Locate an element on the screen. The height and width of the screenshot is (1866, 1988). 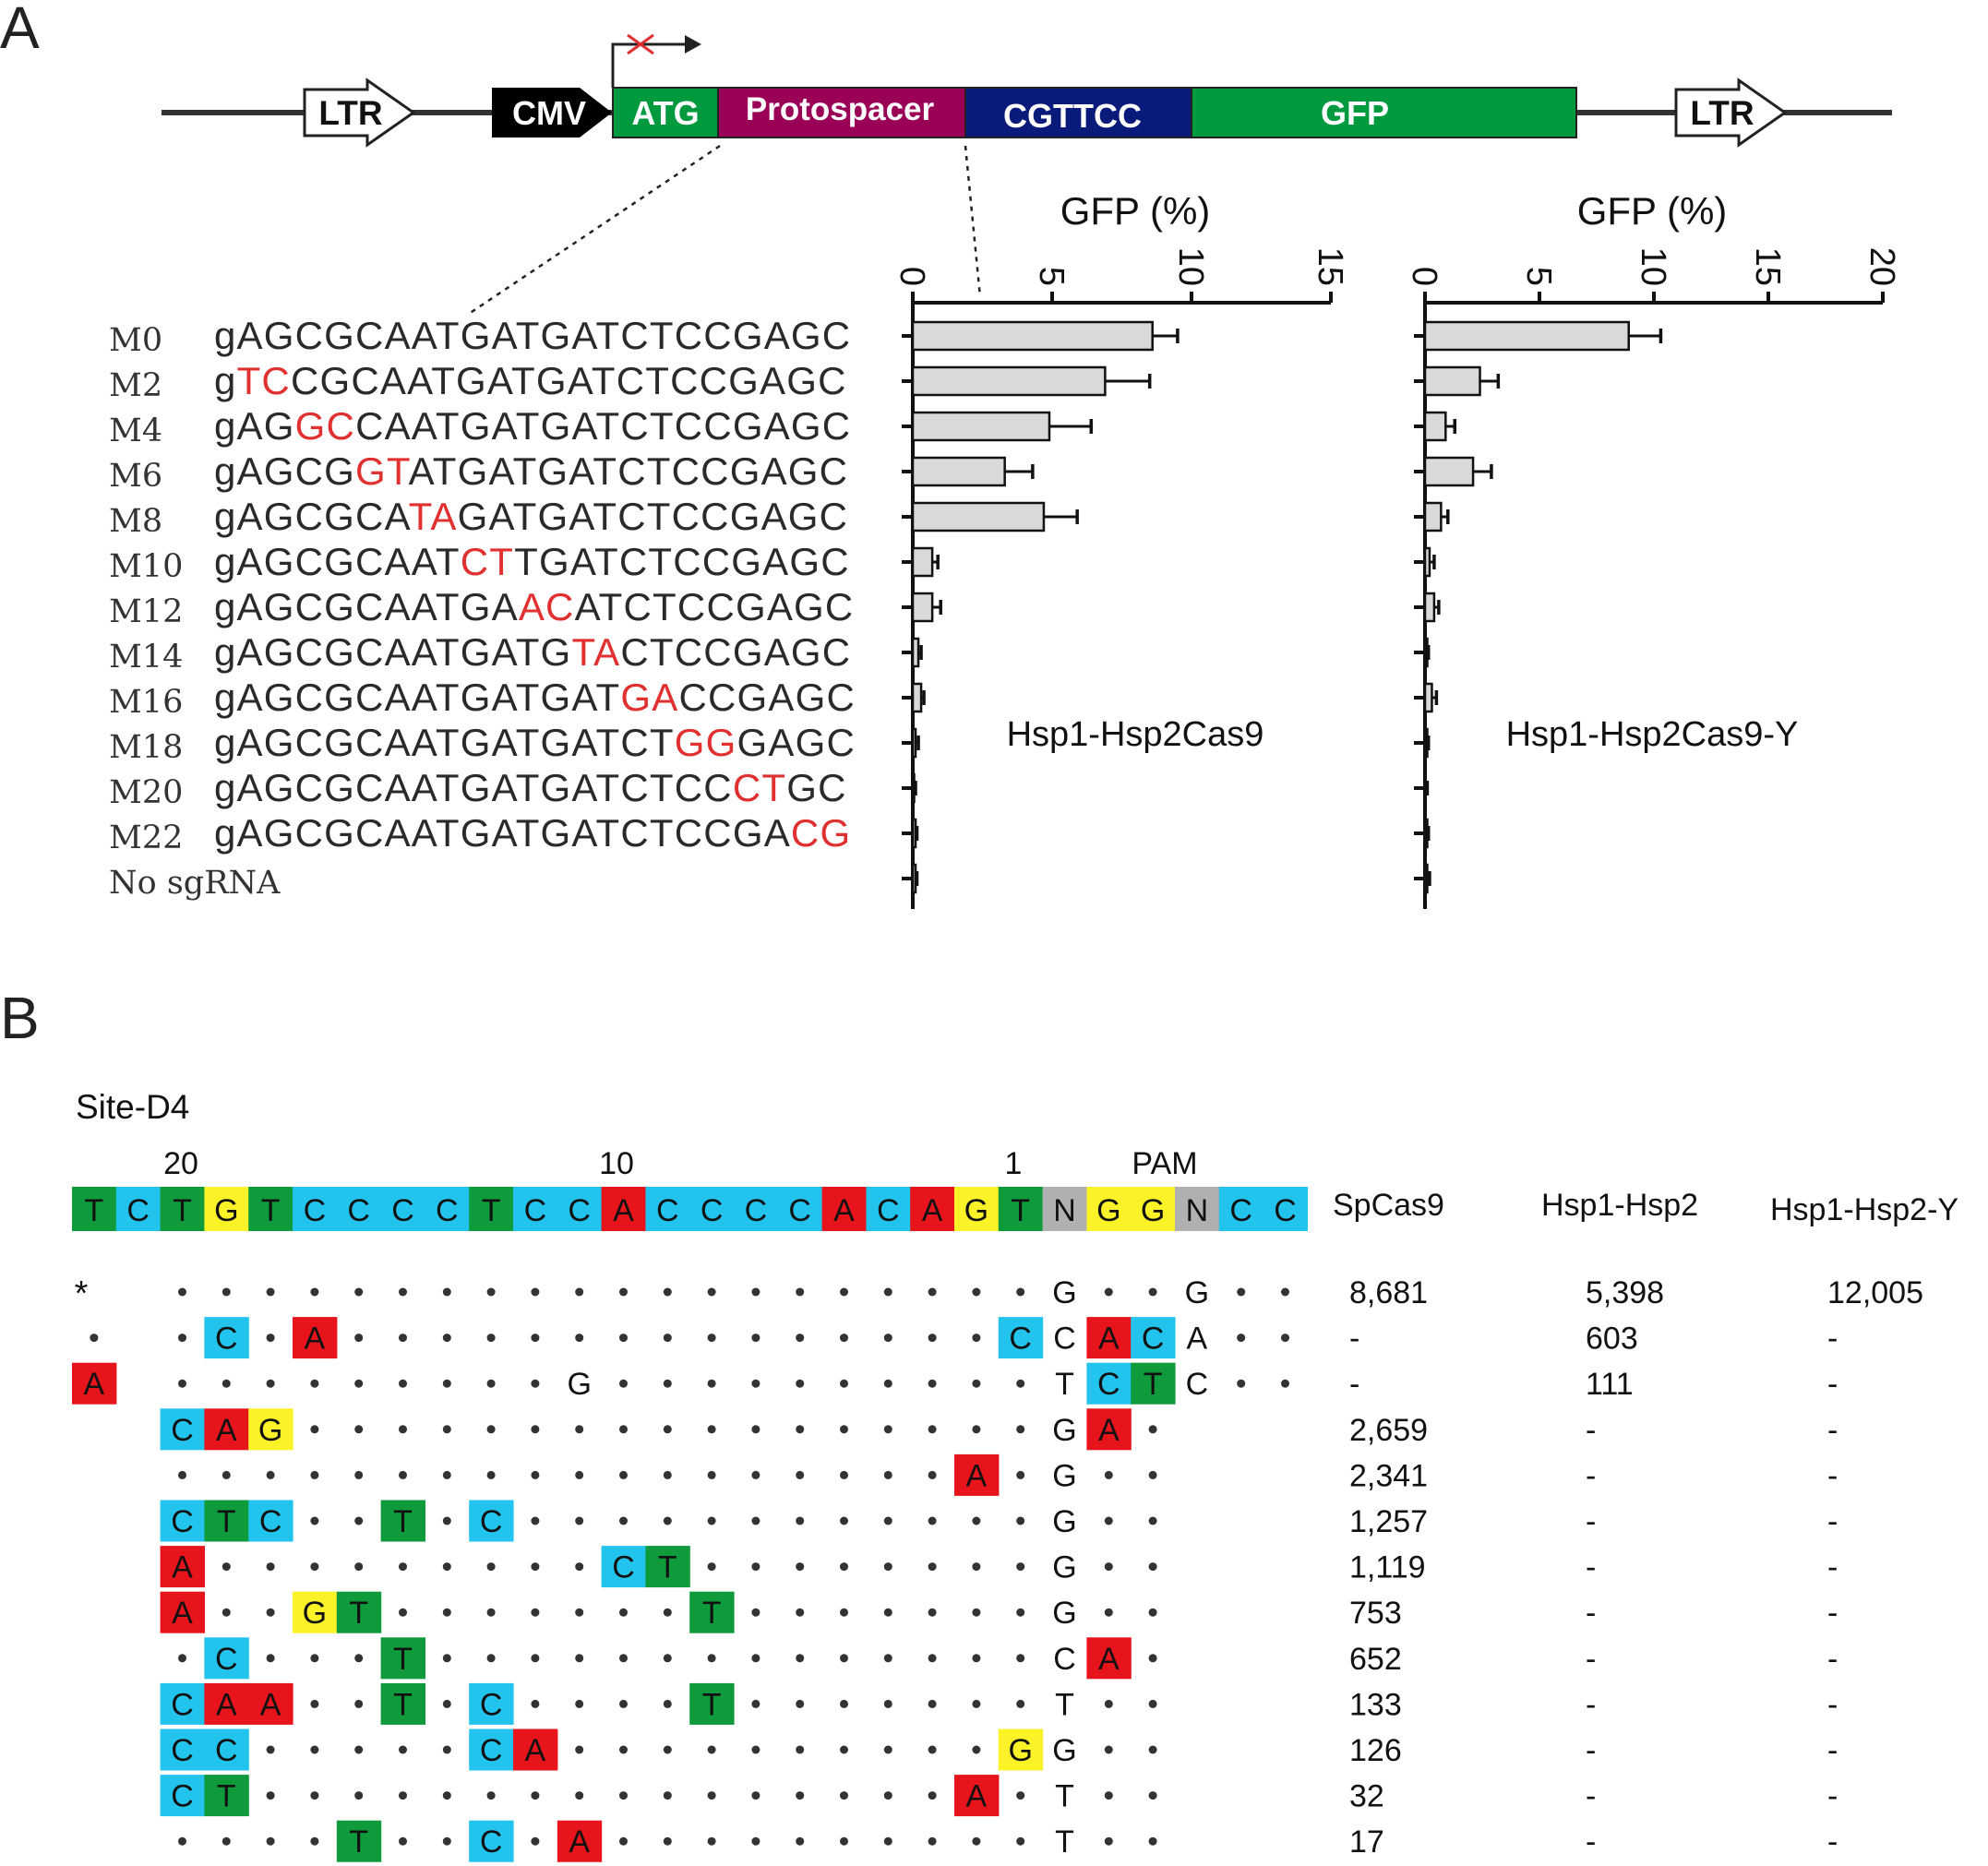
count-spcas9: 126 is located at coordinates (1375, 1751).